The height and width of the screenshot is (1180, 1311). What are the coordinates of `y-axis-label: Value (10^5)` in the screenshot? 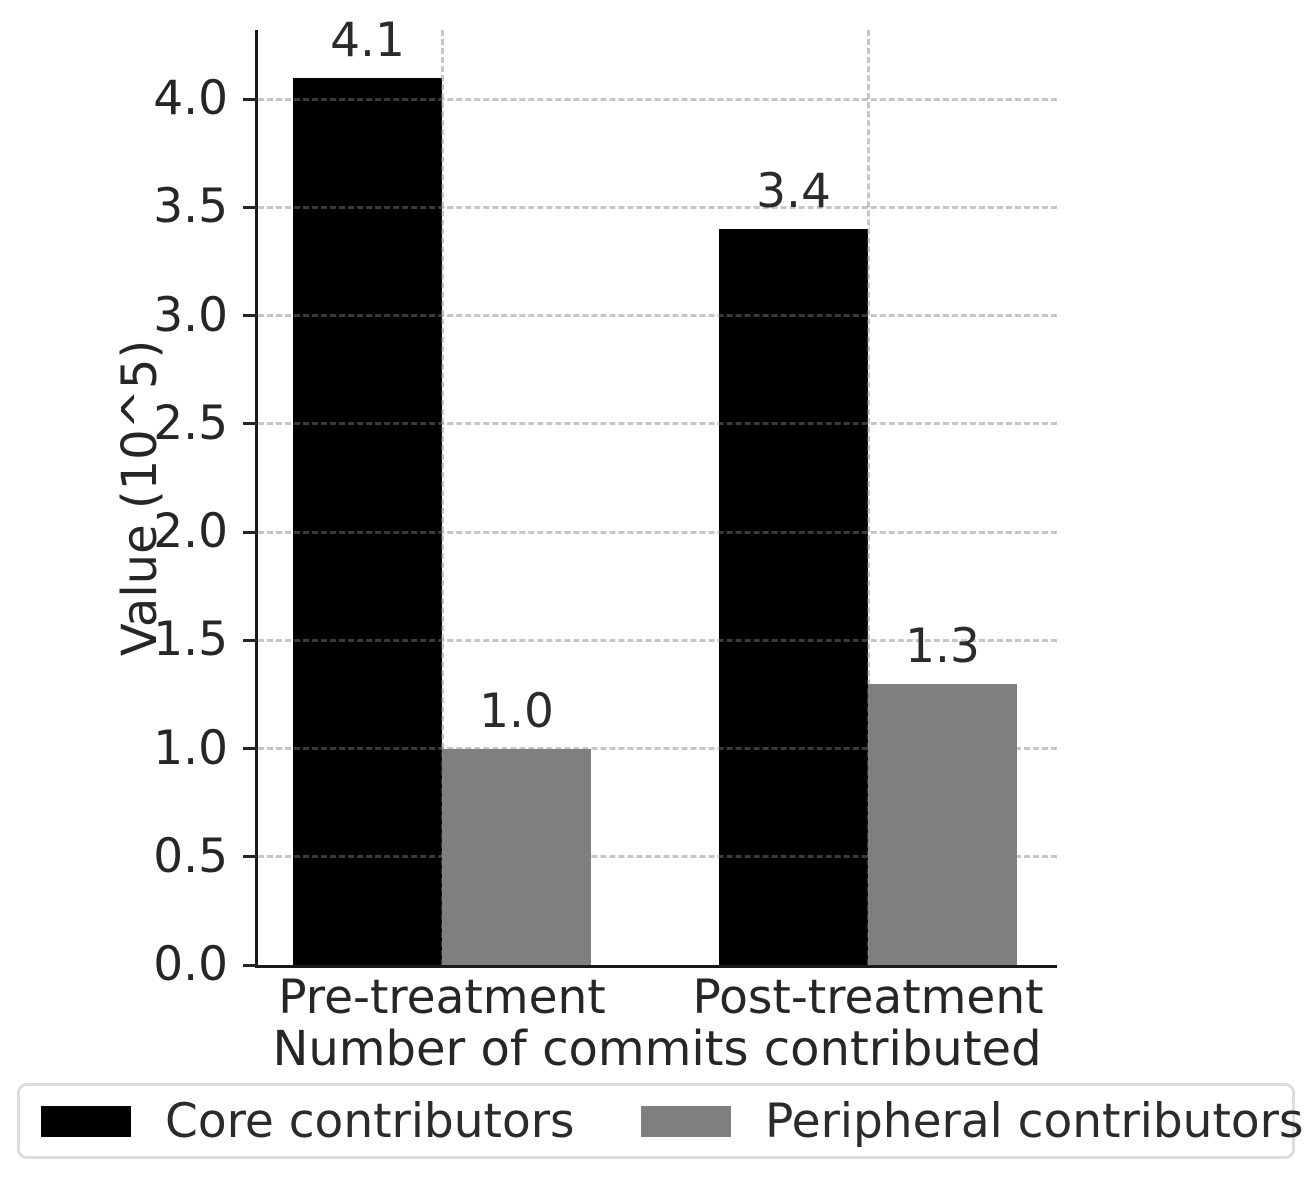 It's located at (140, 498).